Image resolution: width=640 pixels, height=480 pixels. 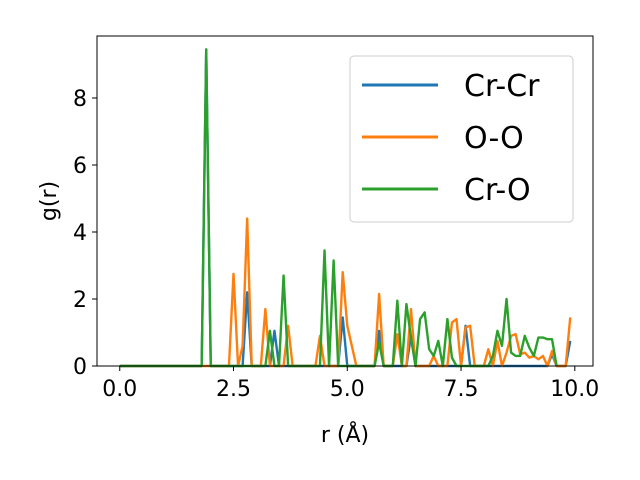 I want to click on legend: Cr-Cr O-O Cr-O, so click(x=461, y=139).